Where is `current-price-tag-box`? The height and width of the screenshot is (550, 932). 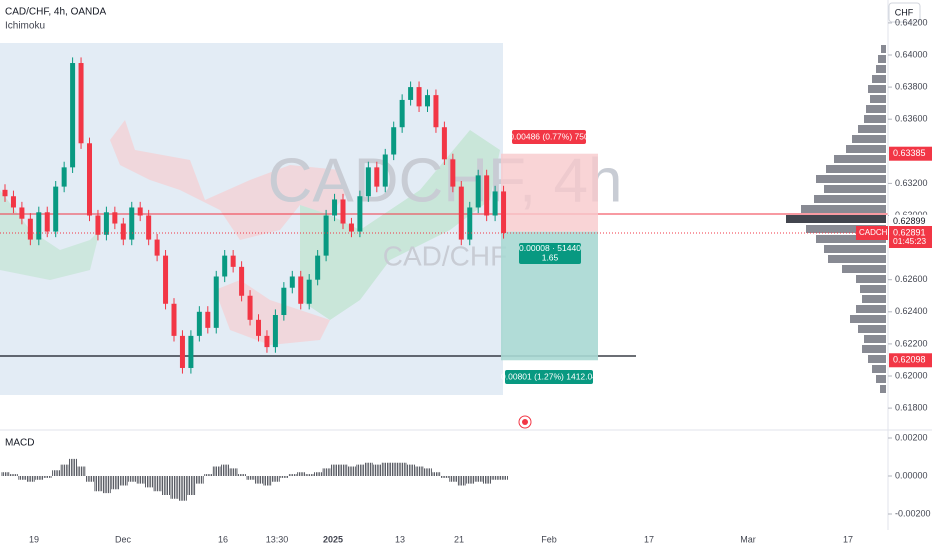 current-price-tag-box is located at coordinates (910, 236).